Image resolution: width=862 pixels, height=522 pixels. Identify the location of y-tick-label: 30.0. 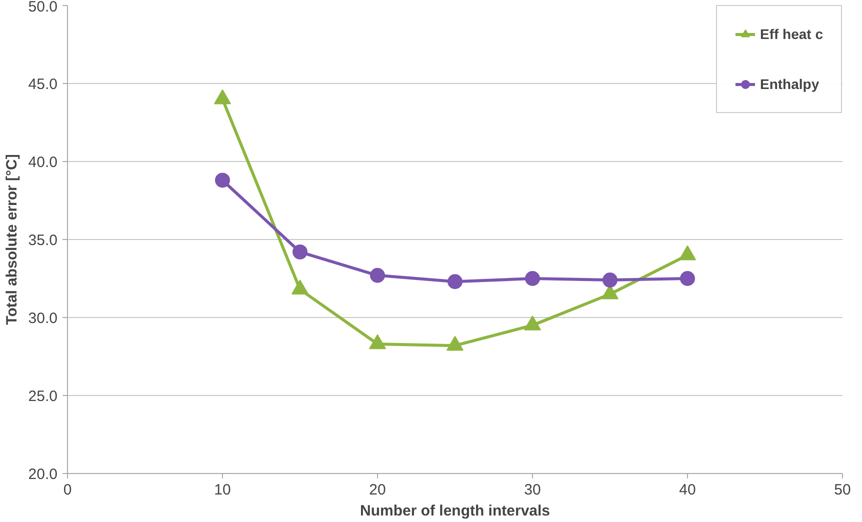
(43, 318).